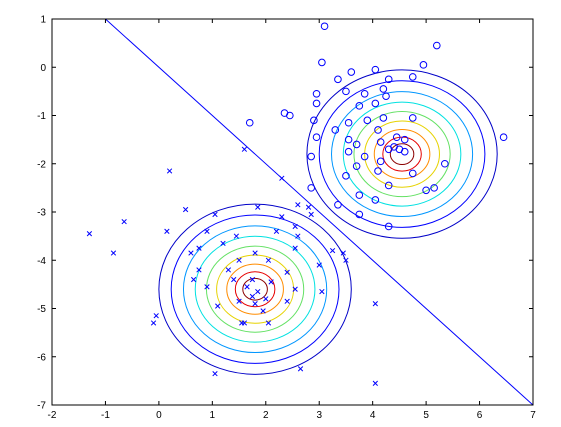  What do you see at coordinates (41, 406) in the screenshot?
I see `y-tick-label-0: -7` at bounding box center [41, 406].